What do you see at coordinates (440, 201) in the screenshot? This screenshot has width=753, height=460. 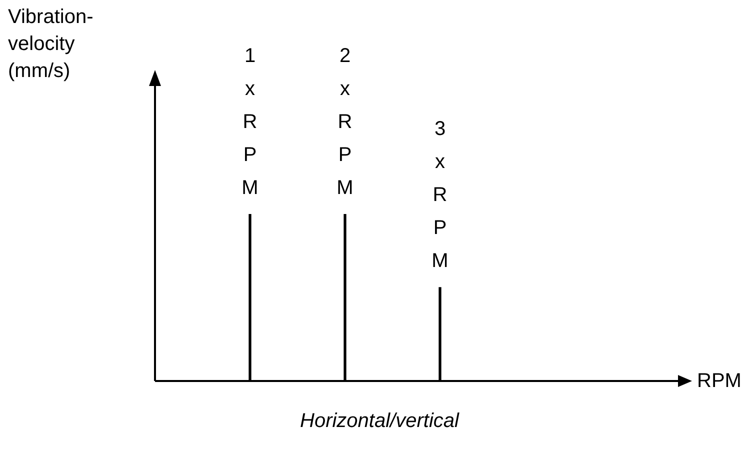 I see `x-tick-label: 3xRPM` at bounding box center [440, 201].